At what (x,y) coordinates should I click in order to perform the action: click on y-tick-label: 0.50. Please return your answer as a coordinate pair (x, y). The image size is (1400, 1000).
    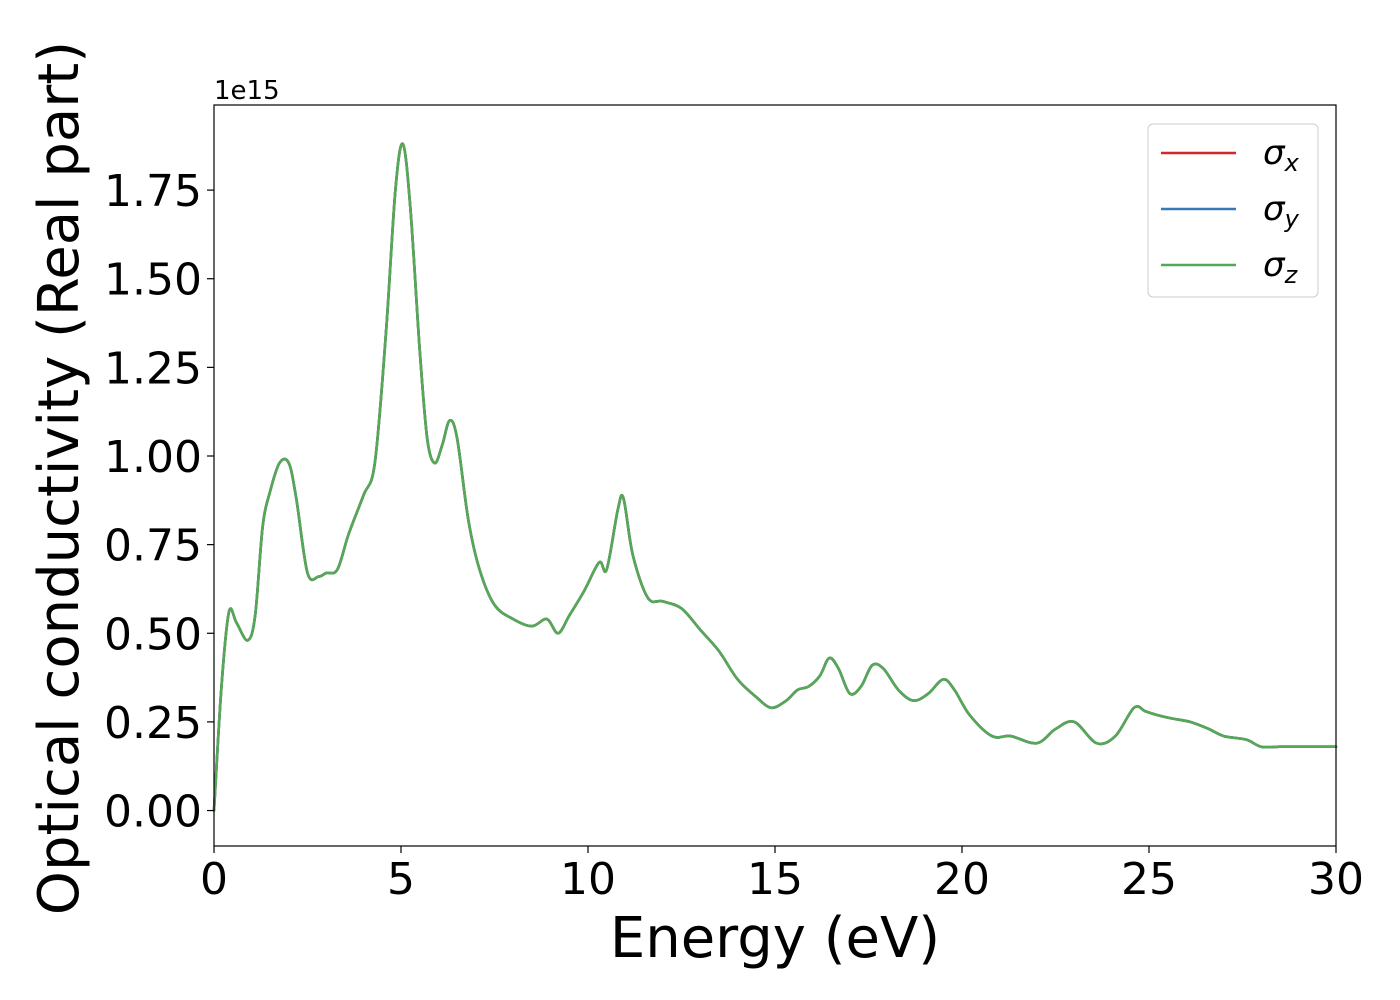
    Looking at the image, I should click on (153, 634).